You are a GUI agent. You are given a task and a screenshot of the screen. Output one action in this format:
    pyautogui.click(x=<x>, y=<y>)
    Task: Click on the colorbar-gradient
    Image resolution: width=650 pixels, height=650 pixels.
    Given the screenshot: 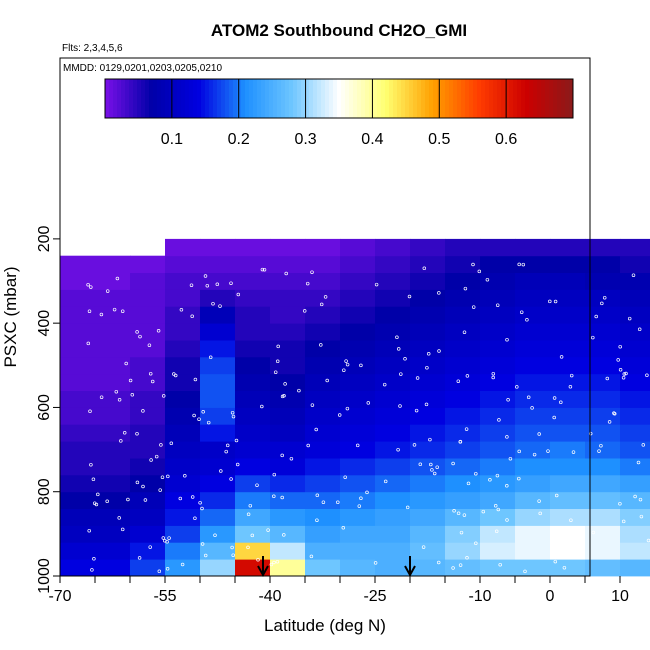 What is the action you would take?
    pyautogui.click(x=339, y=98)
    